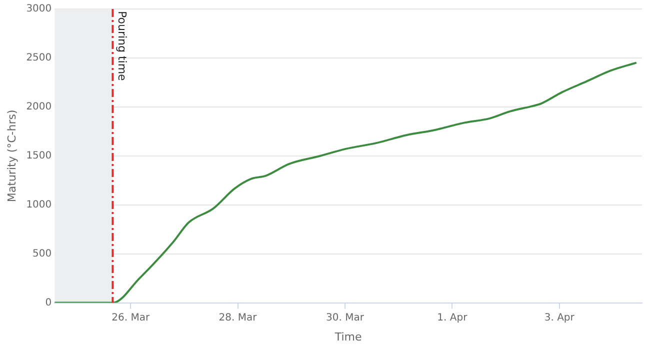 Image resolution: width=660 pixels, height=350 pixels. I want to click on y-tick-label: 1500, so click(39, 156).